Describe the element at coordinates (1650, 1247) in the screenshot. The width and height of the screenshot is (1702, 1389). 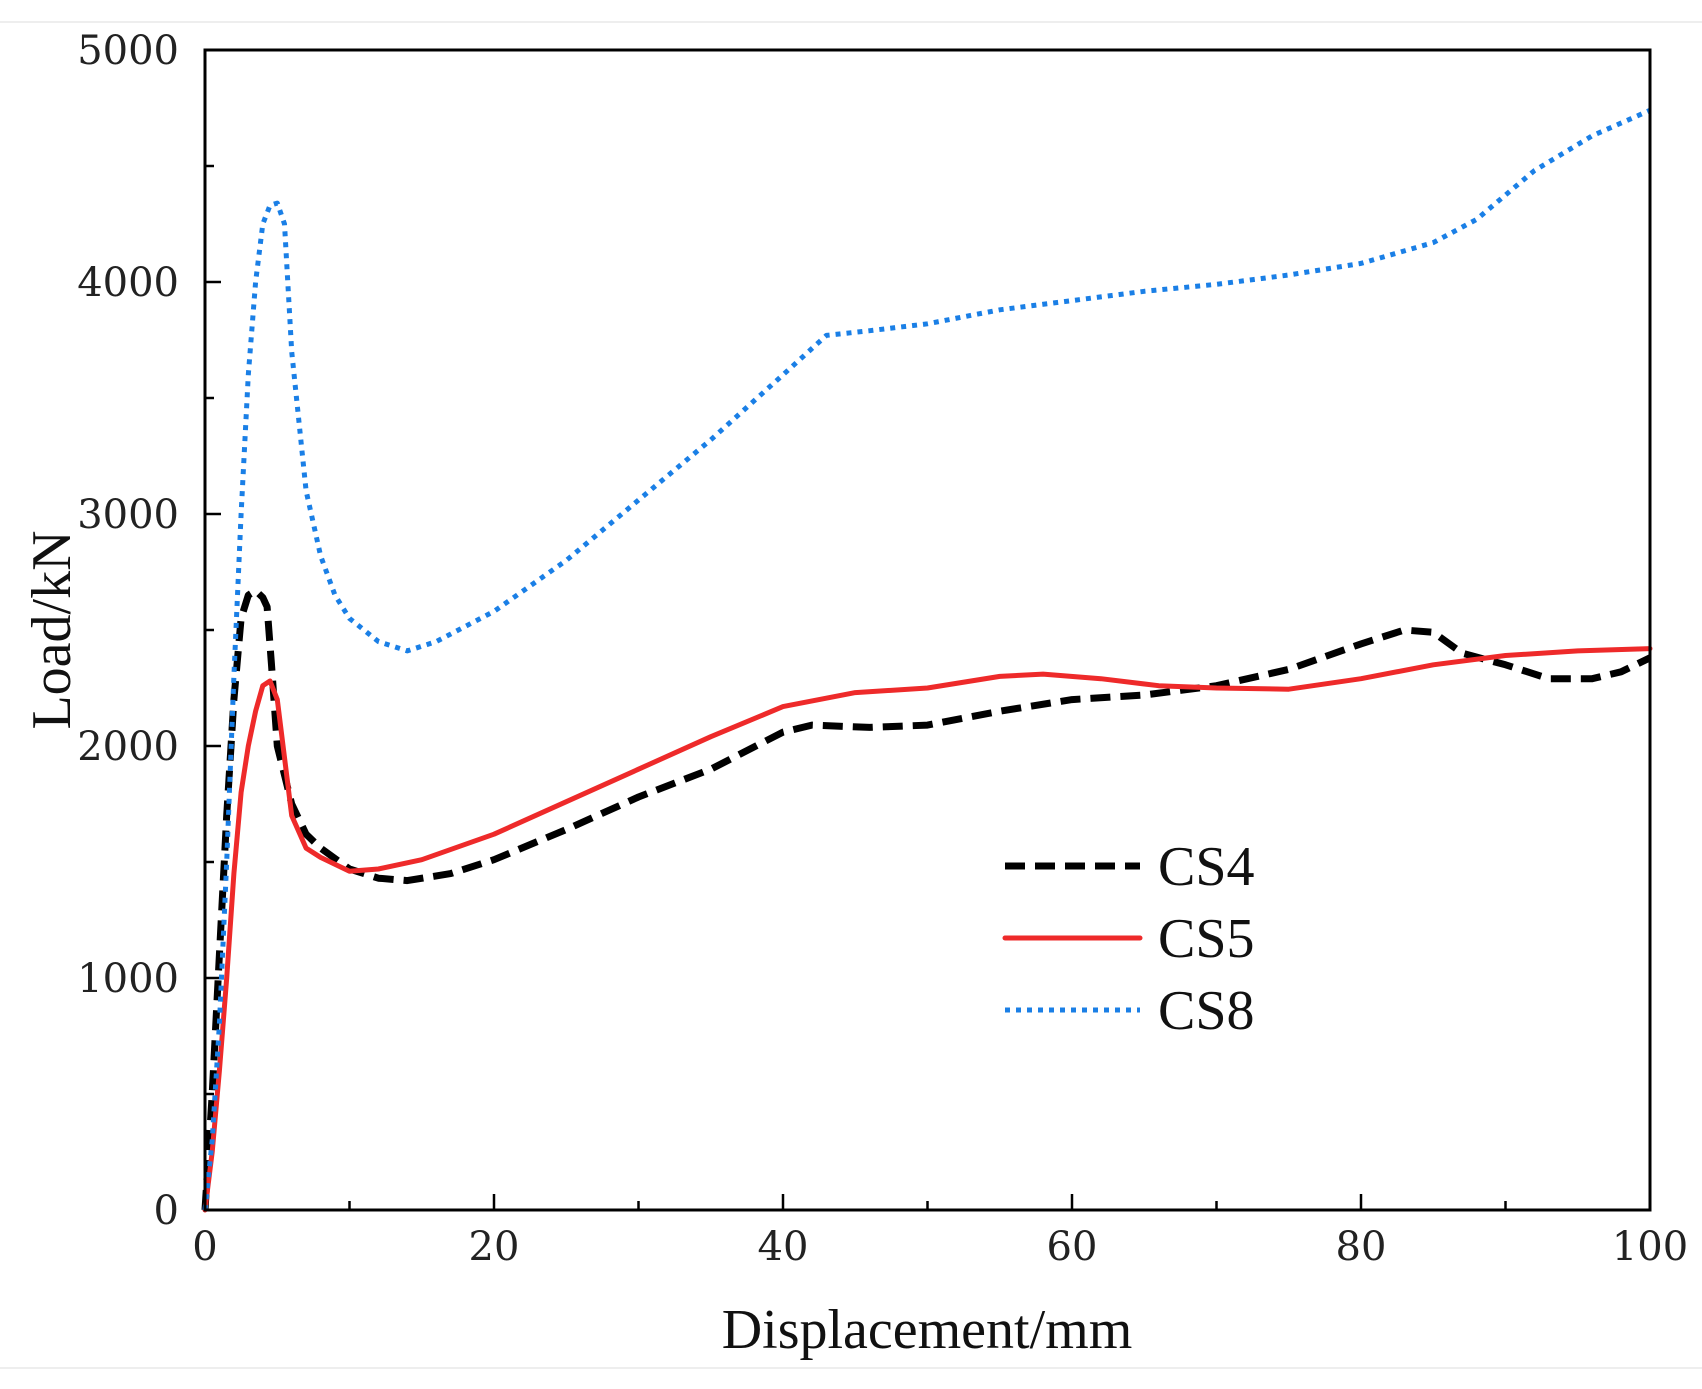
I see `x-tick-label: 100` at that location.